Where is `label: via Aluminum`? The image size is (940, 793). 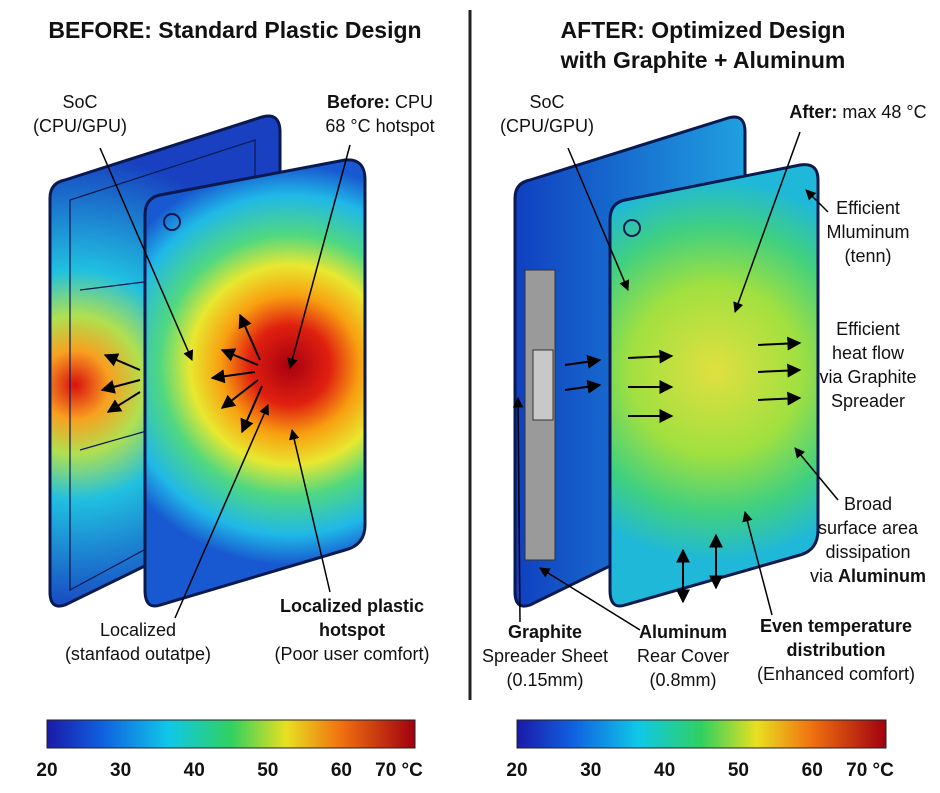
label: via Aluminum is located at coordinates (868, 576).